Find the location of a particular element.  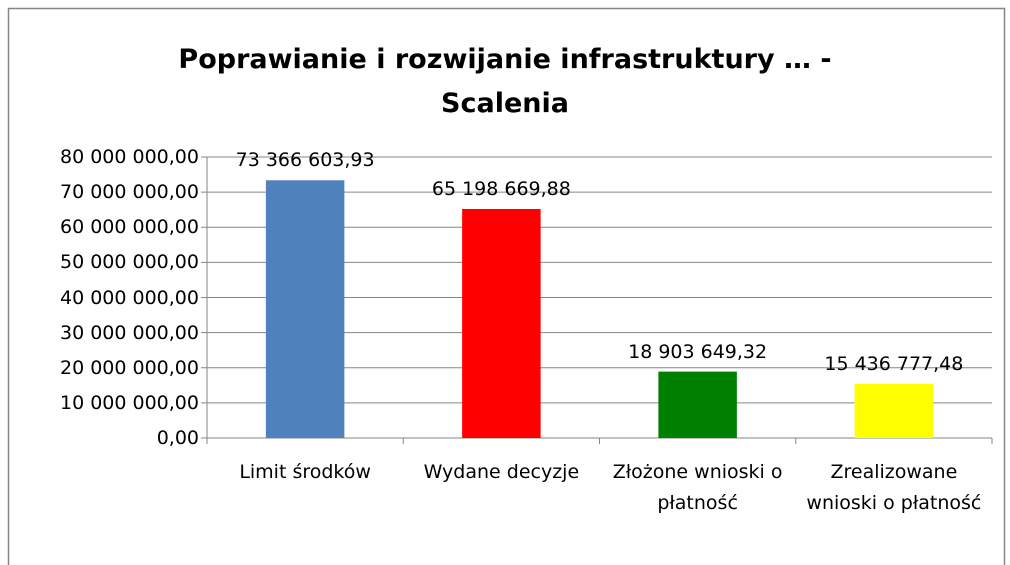

y-tick-label: 10 000 000,00 is located at coordinates (129, 402).